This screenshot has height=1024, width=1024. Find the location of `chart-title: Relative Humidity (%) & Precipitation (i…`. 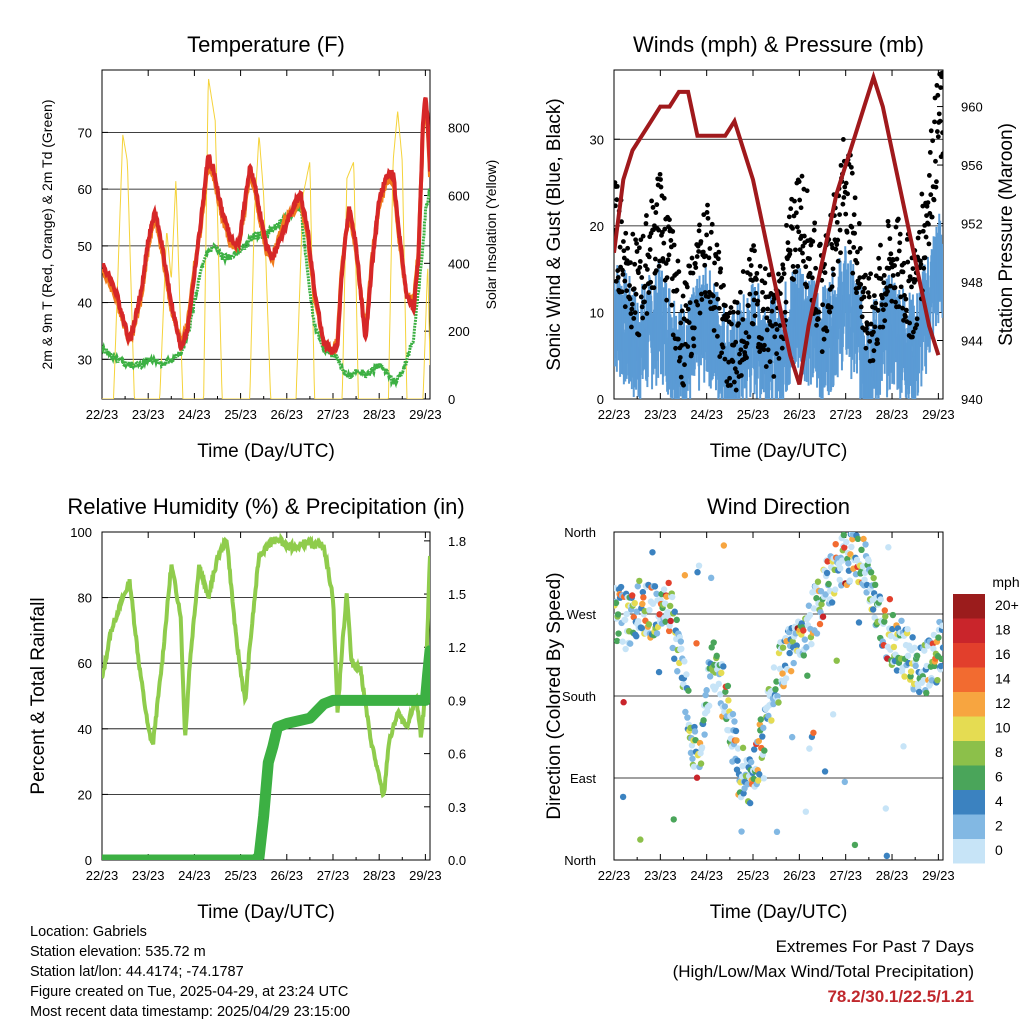

chart-title: Relative Humidity (%) & Precipitation (i… is located at coordinates (265, 506).